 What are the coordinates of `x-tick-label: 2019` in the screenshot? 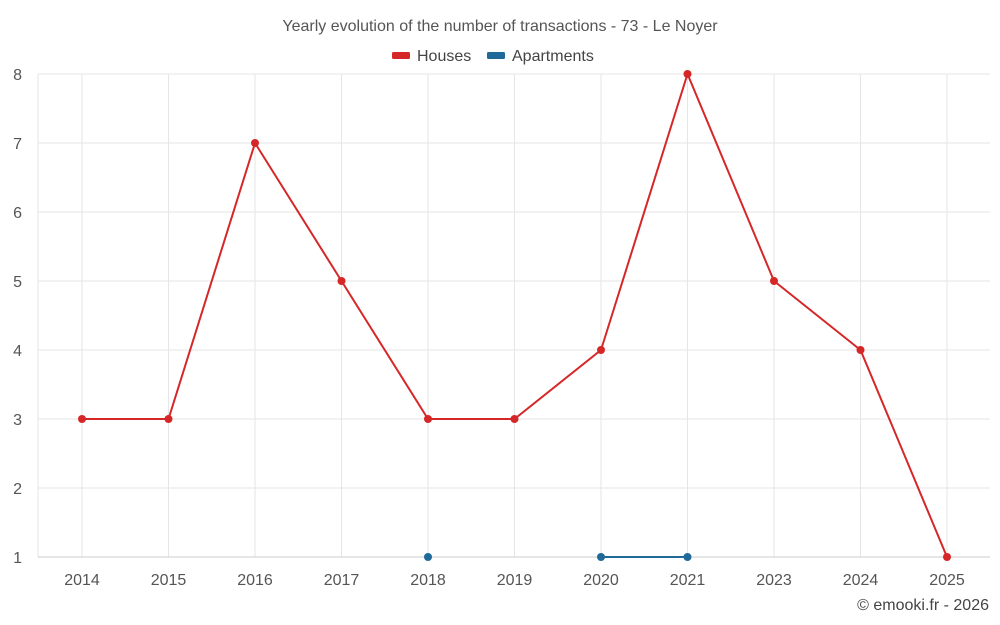 It's located at (515, 580).